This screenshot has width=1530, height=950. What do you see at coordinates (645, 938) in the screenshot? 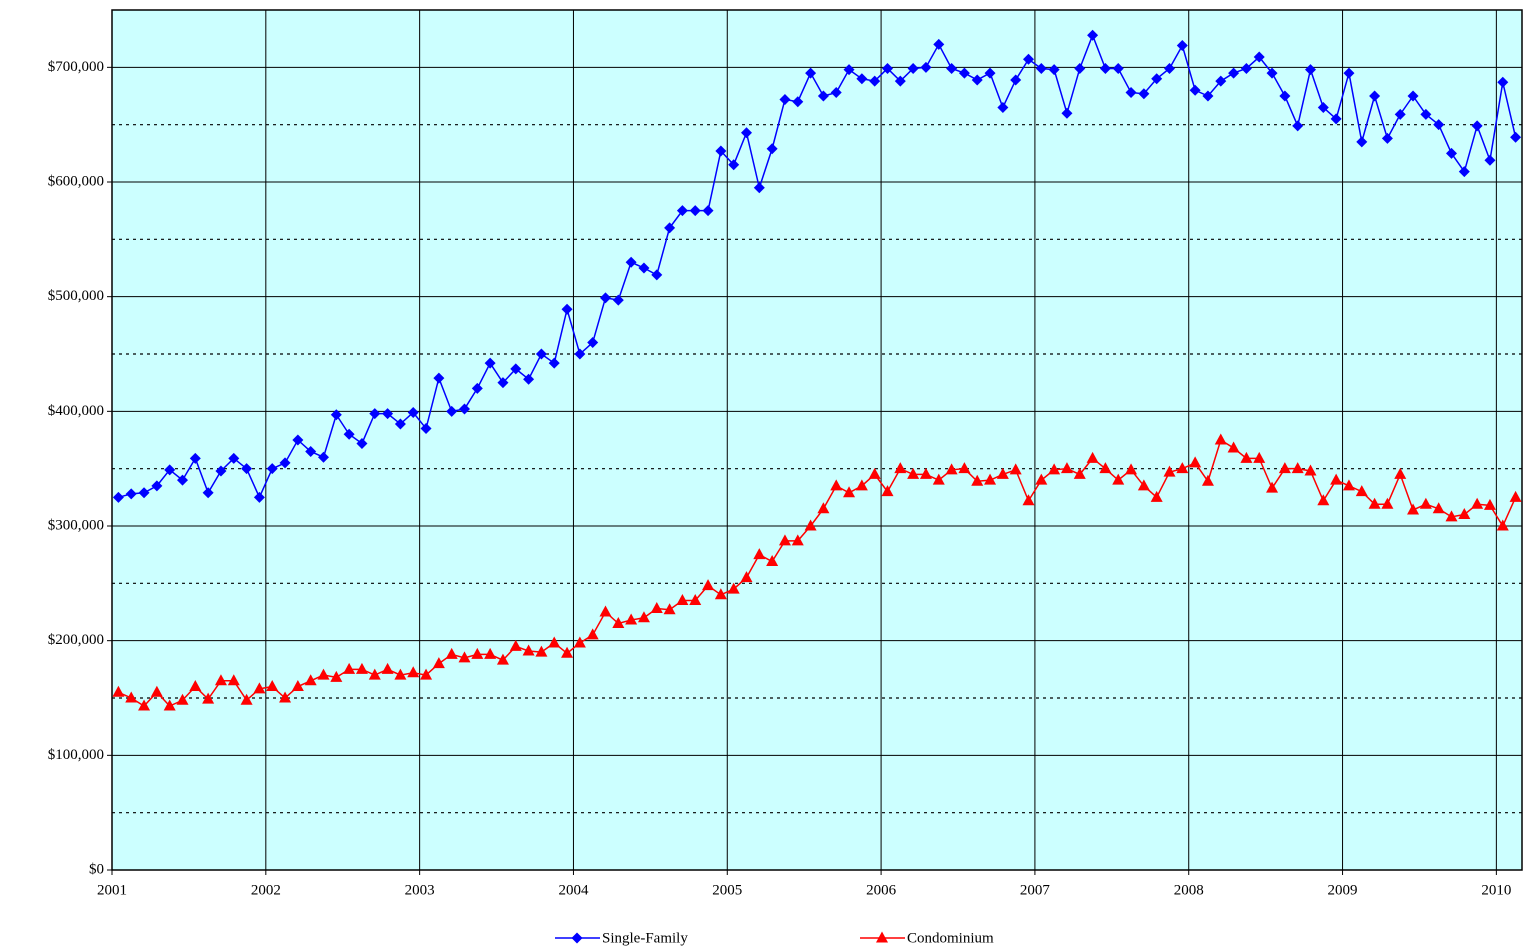
I see `legend-label: Single-Family` at bounding box center [645, 938].